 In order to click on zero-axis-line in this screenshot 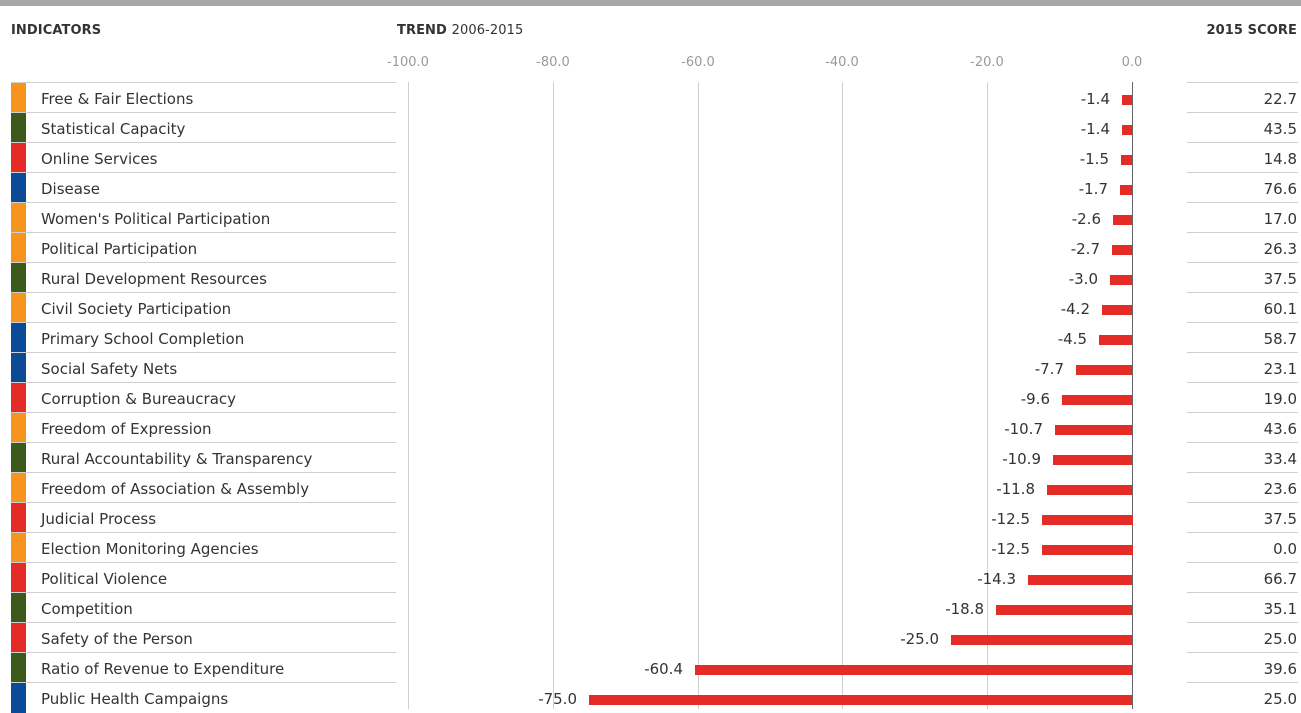, I will do `click(1132, 395)`.